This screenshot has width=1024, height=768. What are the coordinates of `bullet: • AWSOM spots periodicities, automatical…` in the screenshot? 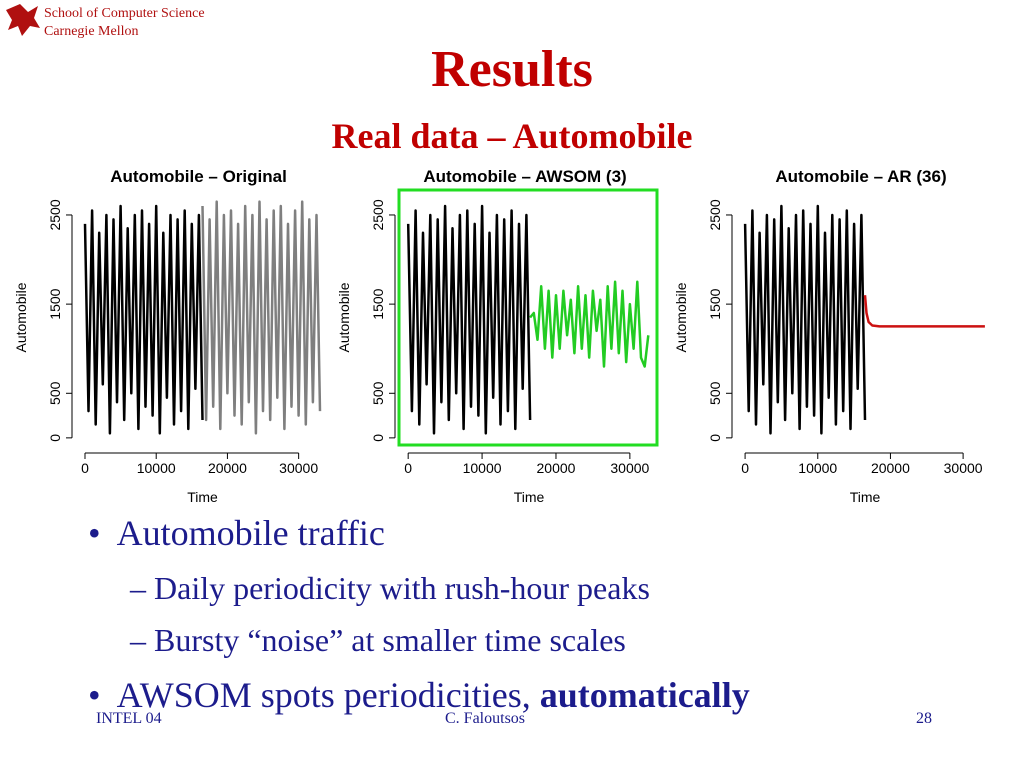 It's located at (419, 695).